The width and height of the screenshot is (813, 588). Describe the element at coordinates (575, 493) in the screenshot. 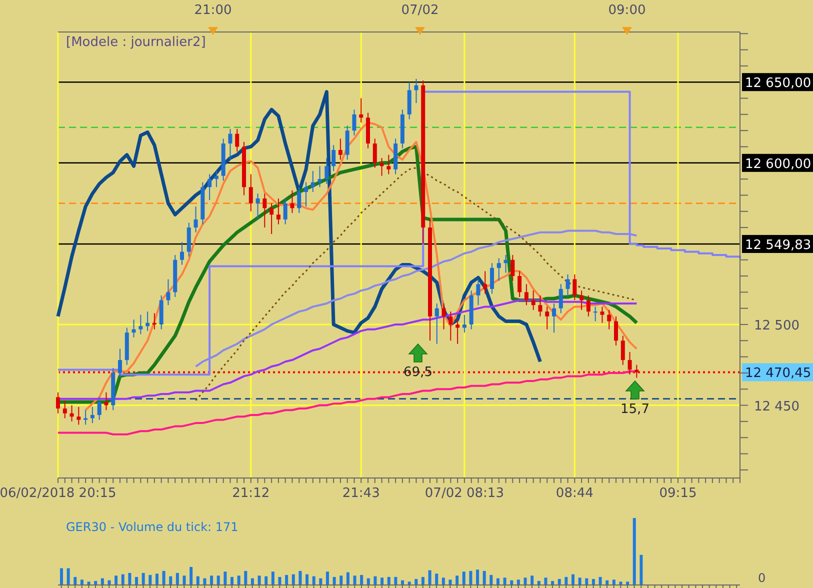

I see `x-tick-label: 08:44` at that location.